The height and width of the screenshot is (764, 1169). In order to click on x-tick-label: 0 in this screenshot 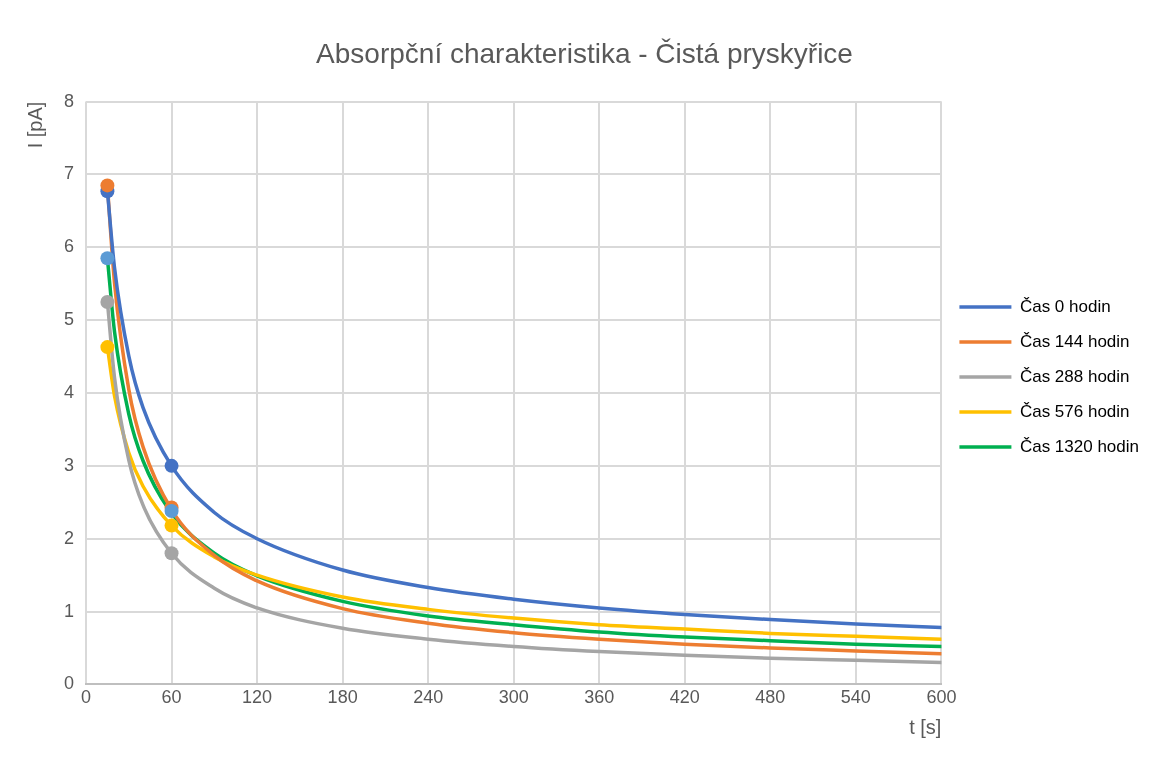, I will do `click(86, 697)`.